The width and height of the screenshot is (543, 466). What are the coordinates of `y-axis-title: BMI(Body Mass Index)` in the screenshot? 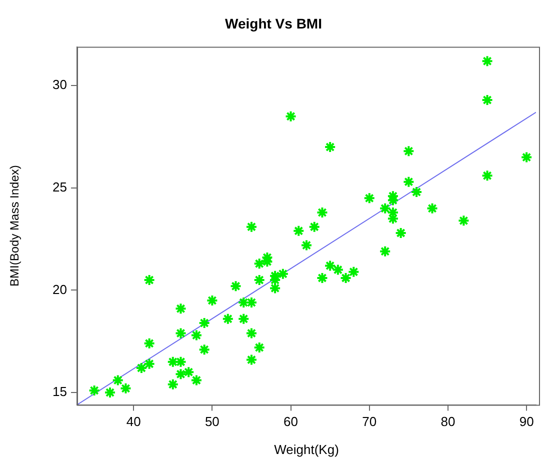 It's located at (15, 225).